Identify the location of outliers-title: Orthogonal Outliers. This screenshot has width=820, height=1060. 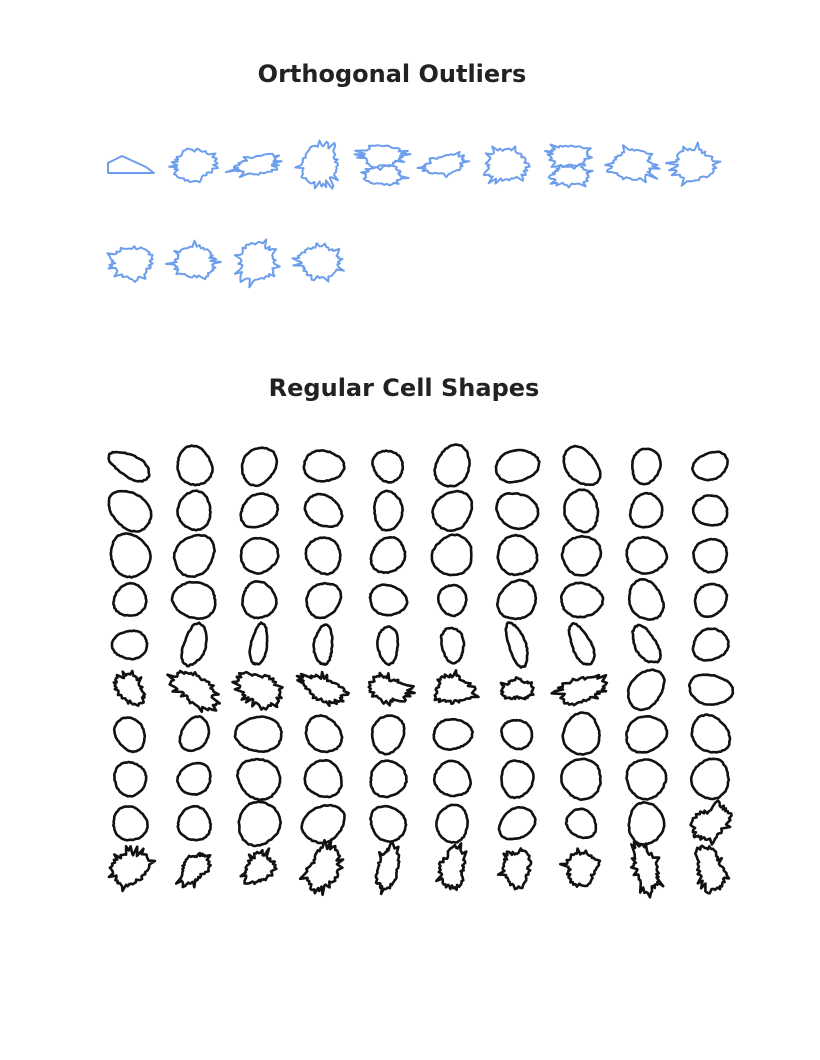
(392, 74).